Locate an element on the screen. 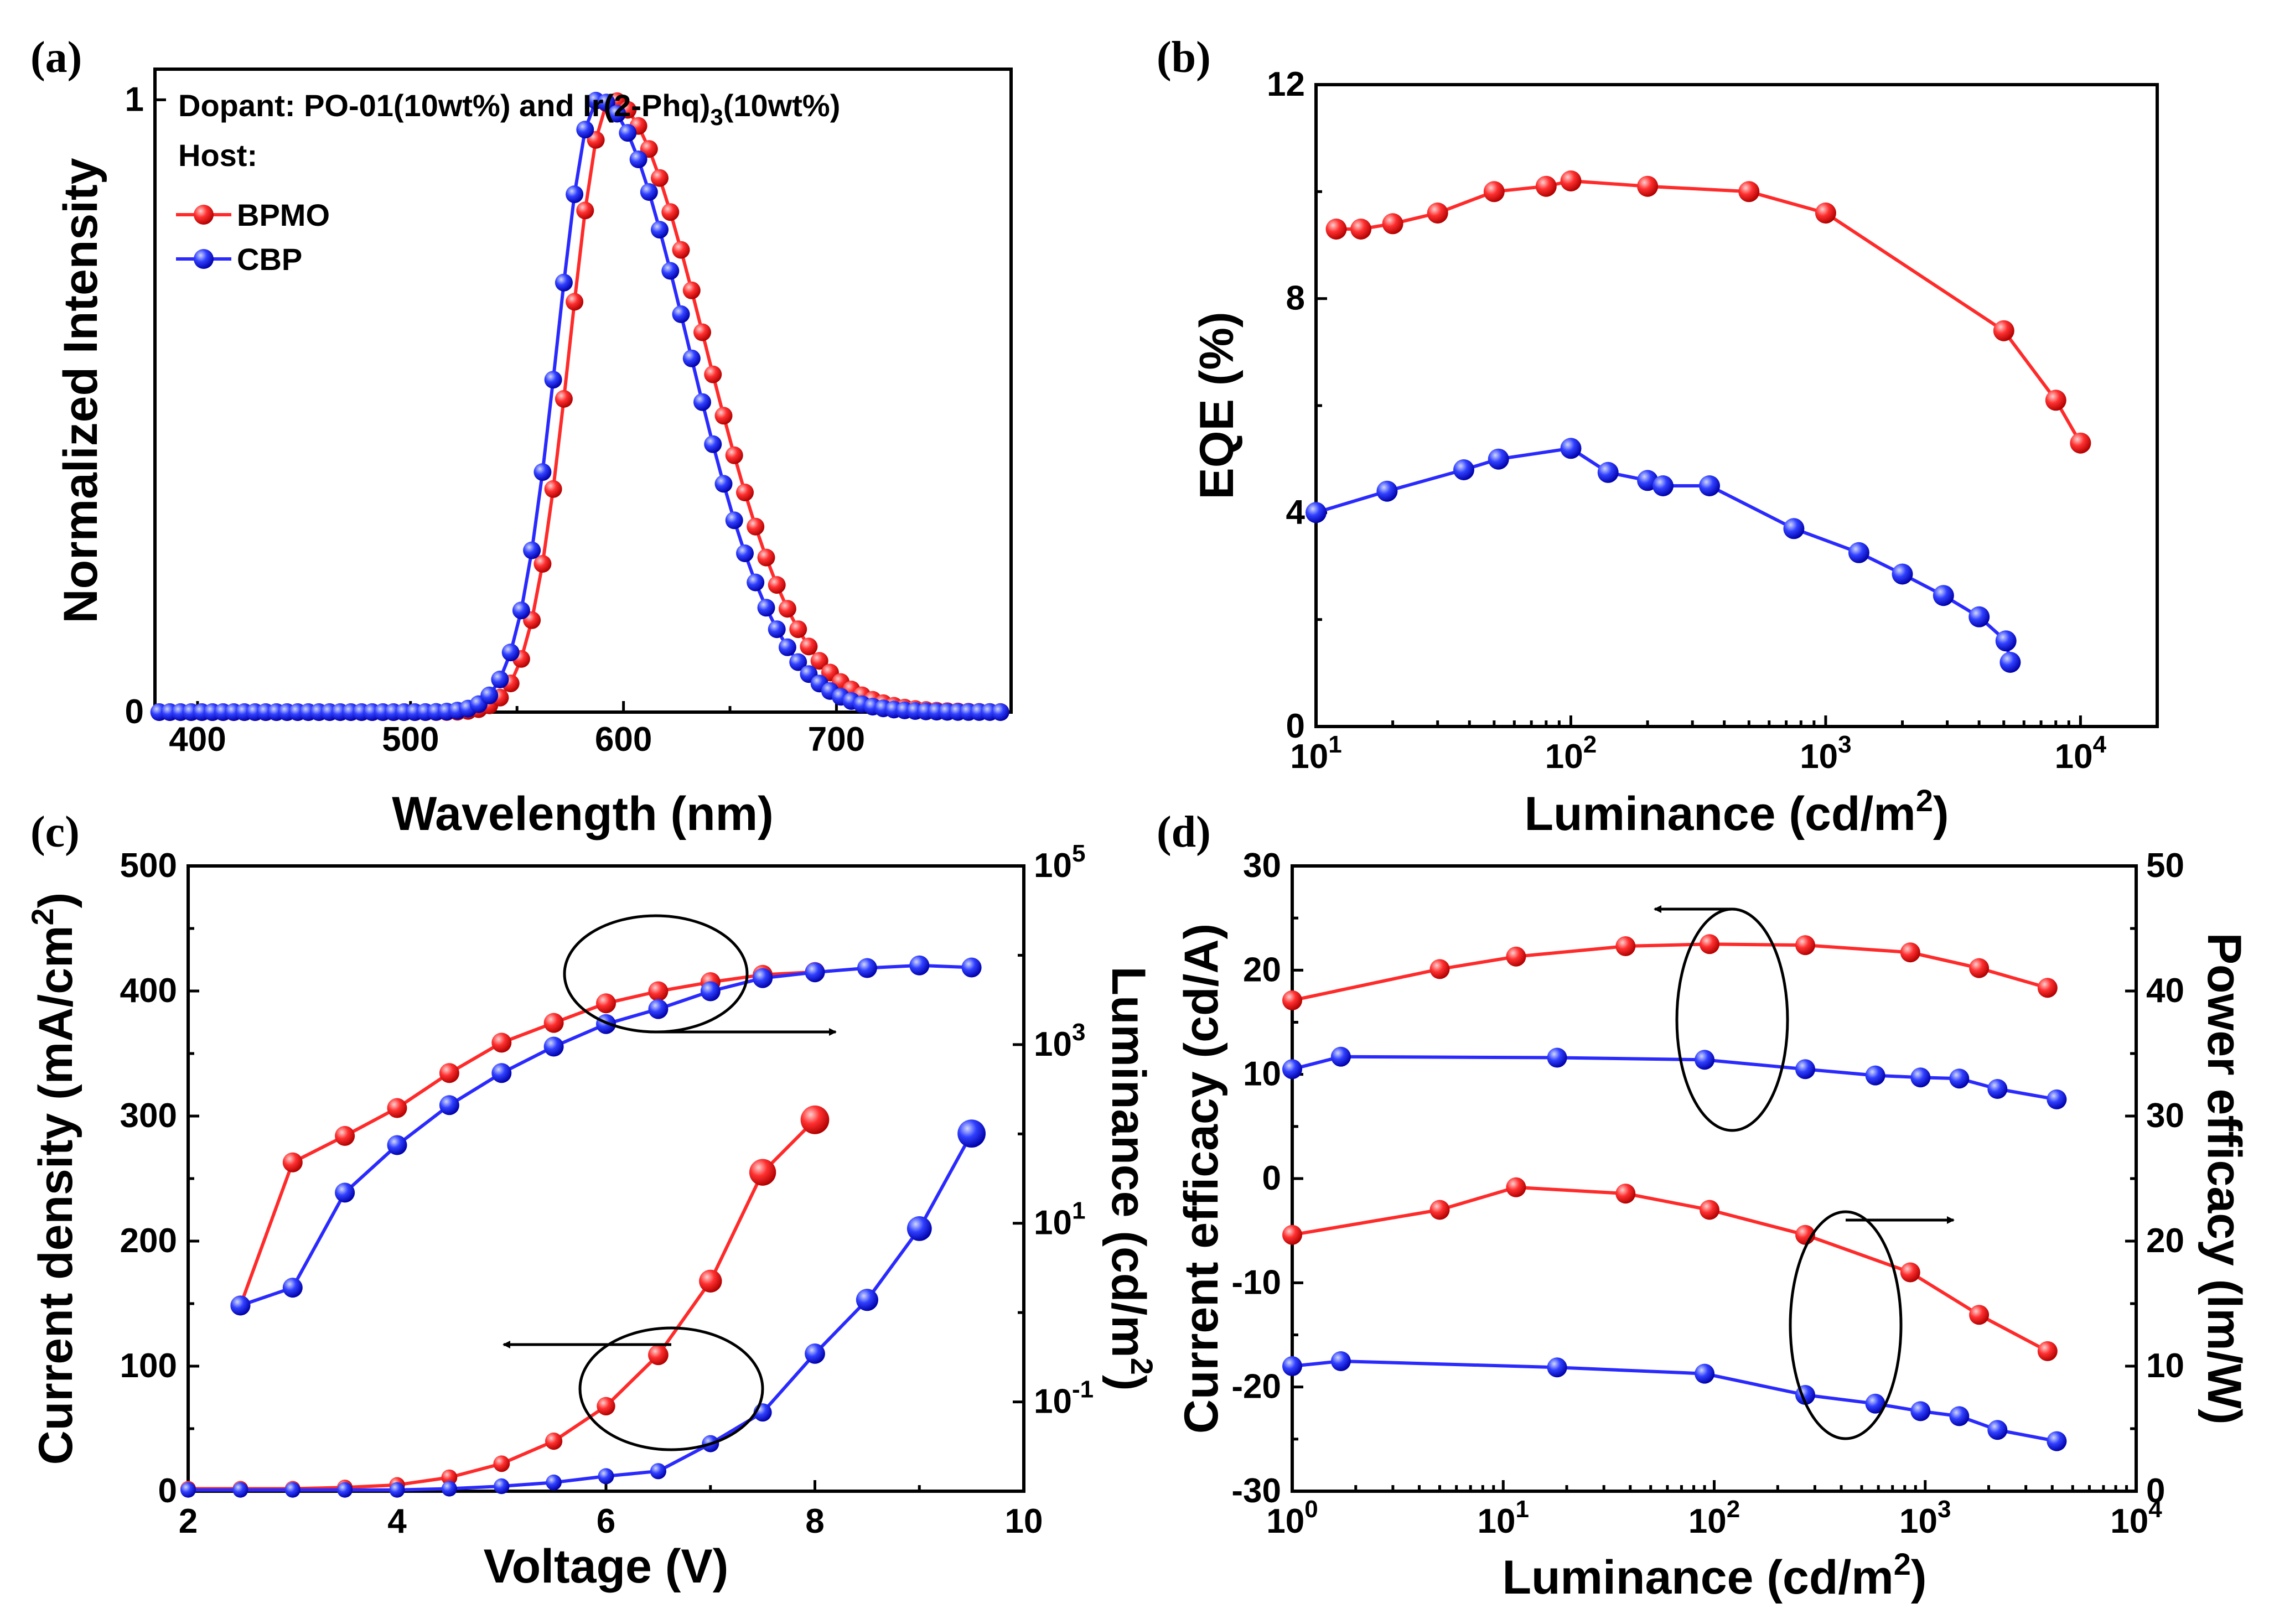 Image resolution: width=2269 pixels, height=1624 pixels. panel-b-ytick-label-3: 12 is located at coordinates (1286, 84).